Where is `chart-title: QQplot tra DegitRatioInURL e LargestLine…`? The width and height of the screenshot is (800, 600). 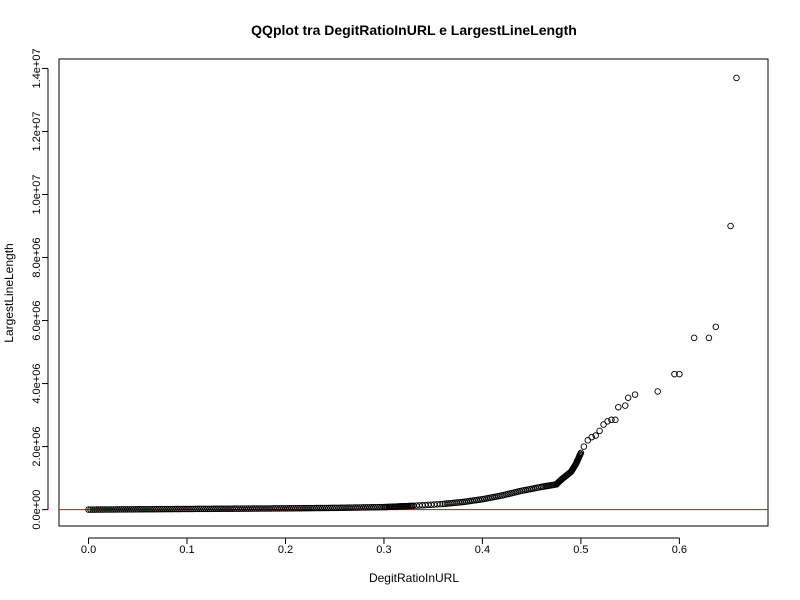 chart-title: QQplot tra DegitRatioInURL e LargestLine… is located at coordinates (414, 30).